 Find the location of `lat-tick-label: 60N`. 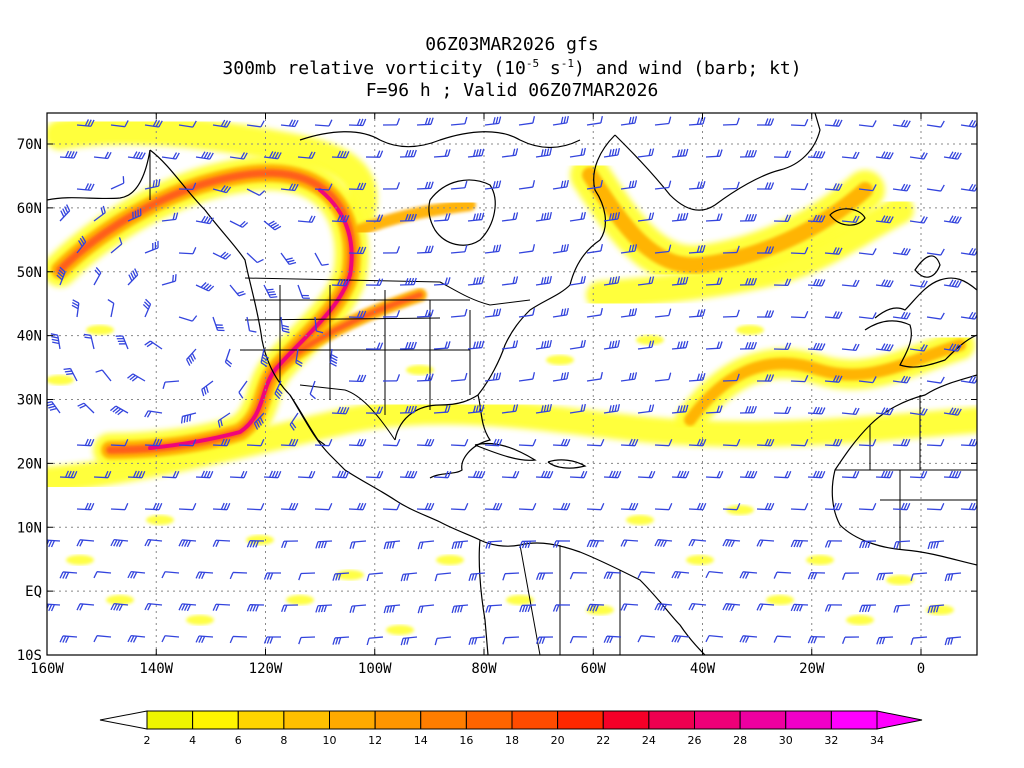

lat-tick-label: 60N is located at coordinates (29, 209).